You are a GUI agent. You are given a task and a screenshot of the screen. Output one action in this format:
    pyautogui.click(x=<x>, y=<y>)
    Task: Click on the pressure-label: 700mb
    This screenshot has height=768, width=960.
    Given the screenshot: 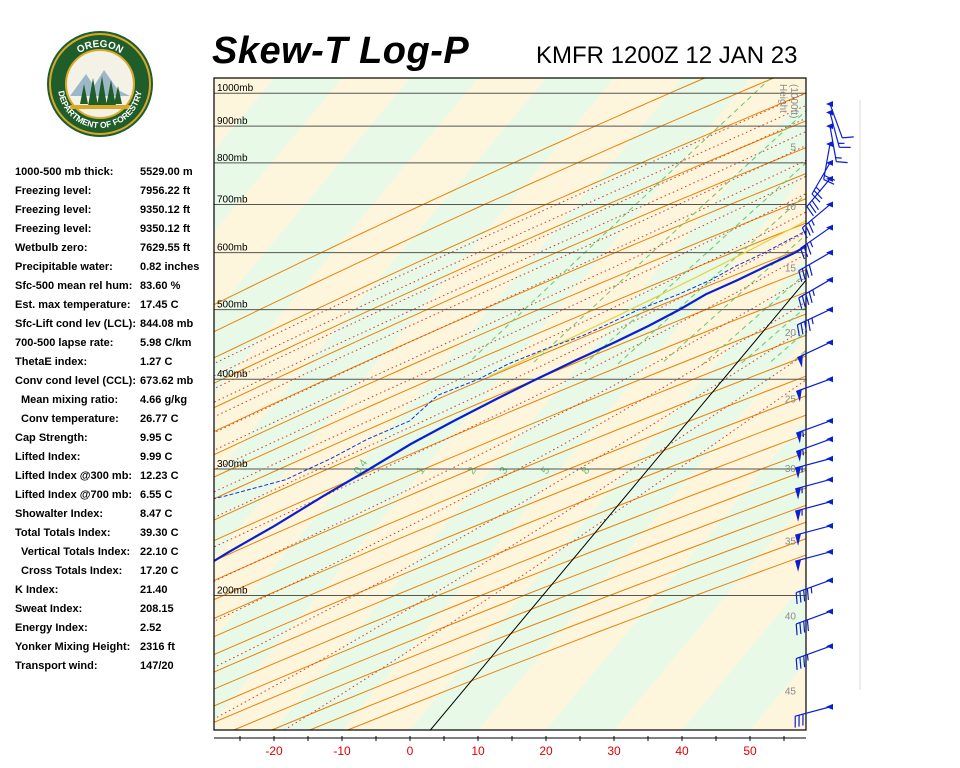 What is the action you would take?
    pyautogui.click(x=232, y=200)
    